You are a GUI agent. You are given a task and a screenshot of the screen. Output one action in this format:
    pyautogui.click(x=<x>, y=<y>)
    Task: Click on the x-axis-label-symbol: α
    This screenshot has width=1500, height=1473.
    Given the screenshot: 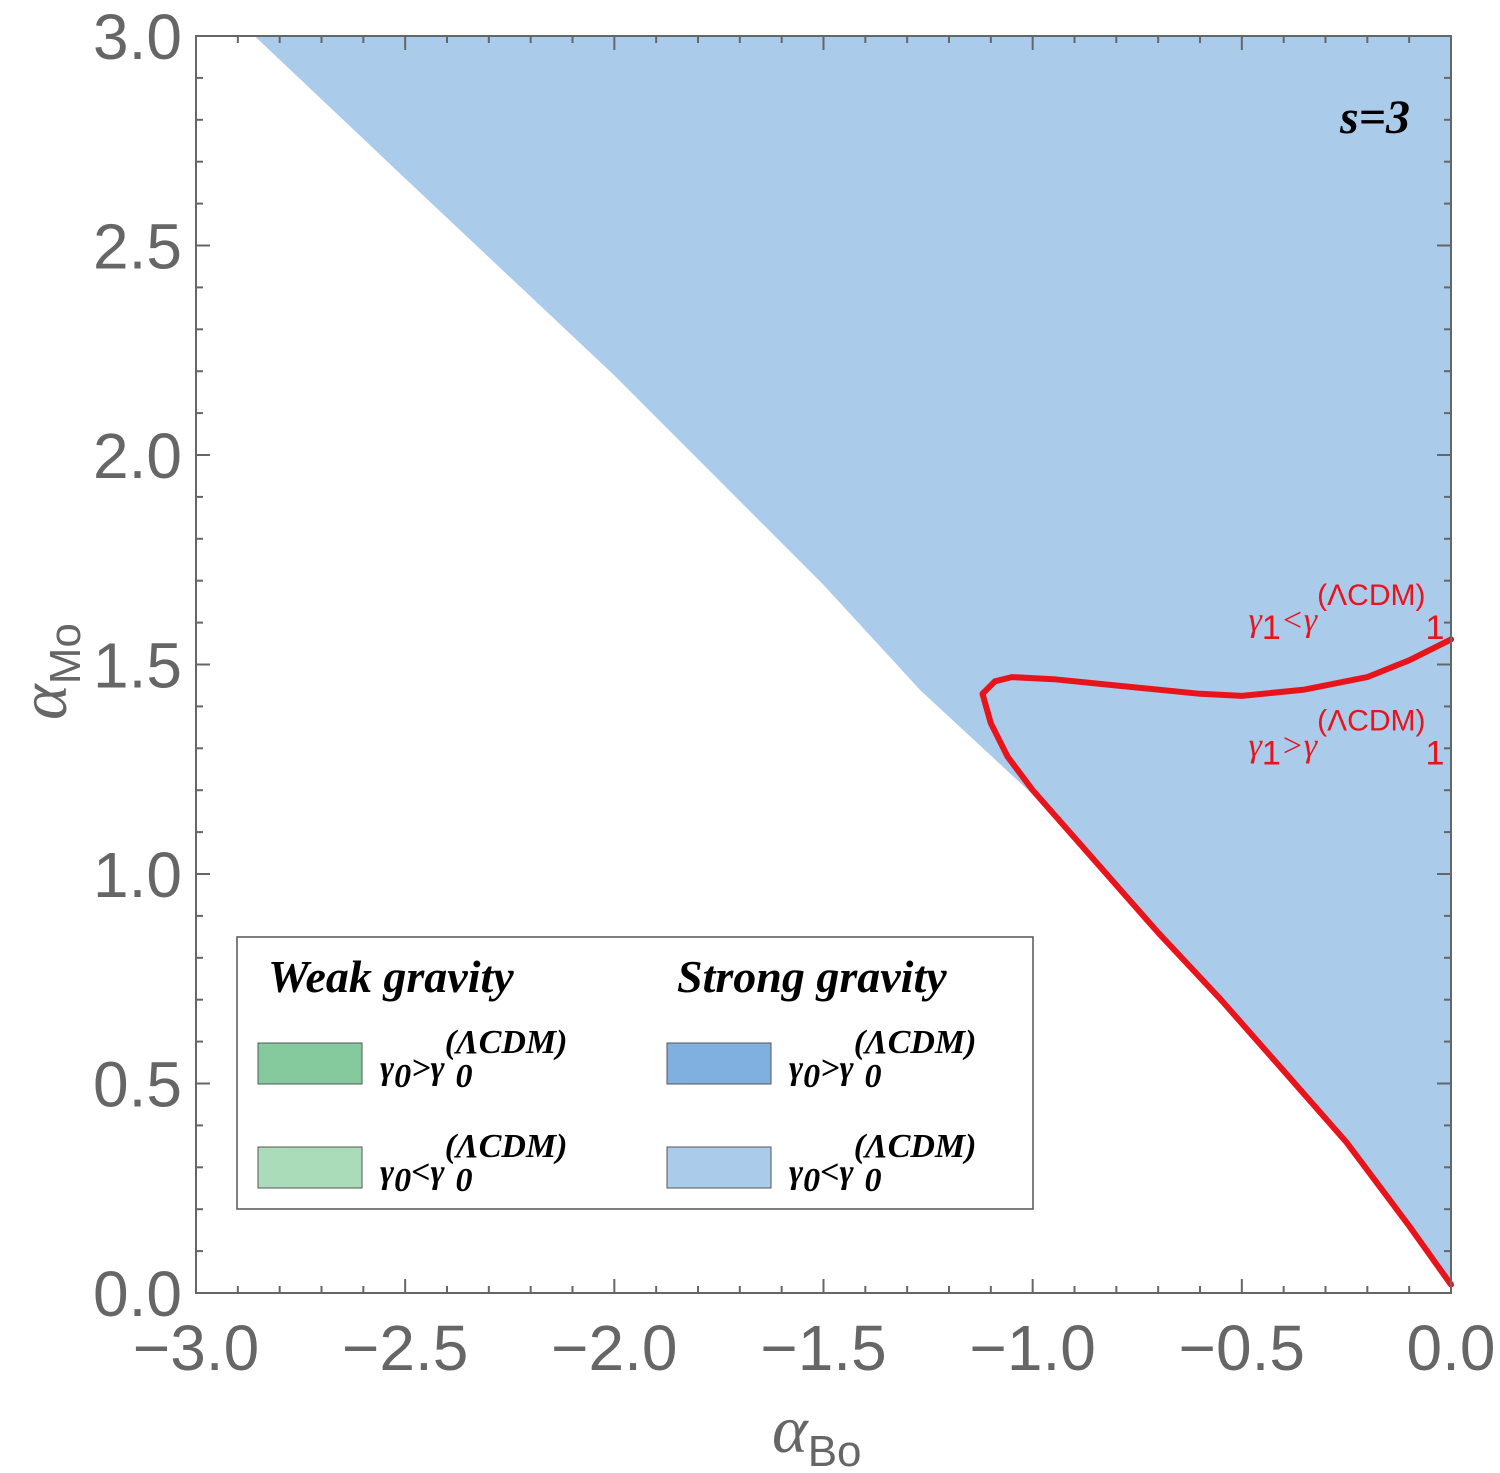 What is the action you would take?
    pyautogui.click(x=790, y=1429)
    